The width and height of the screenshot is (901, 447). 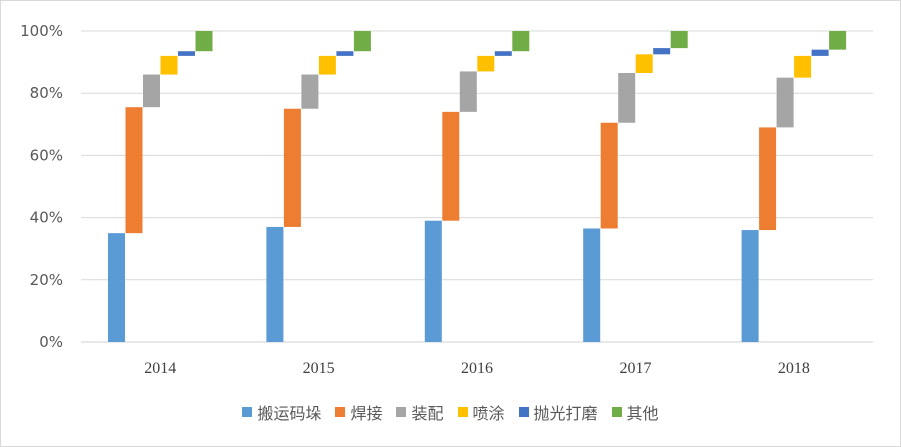 What do you see at coordinates (46, 155) in the screenshot?
I see `y-tick-label: 60%` at bounding box center [46, 155].